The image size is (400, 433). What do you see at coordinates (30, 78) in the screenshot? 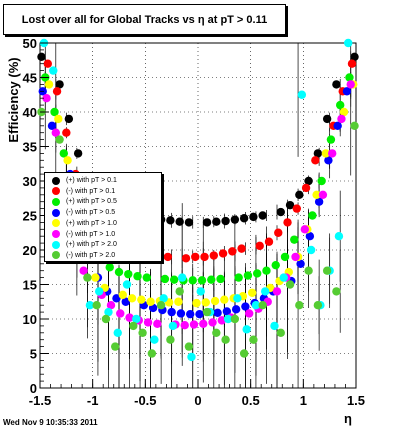
I see `y-tick-label: 45` at bounding box center [30, 78].